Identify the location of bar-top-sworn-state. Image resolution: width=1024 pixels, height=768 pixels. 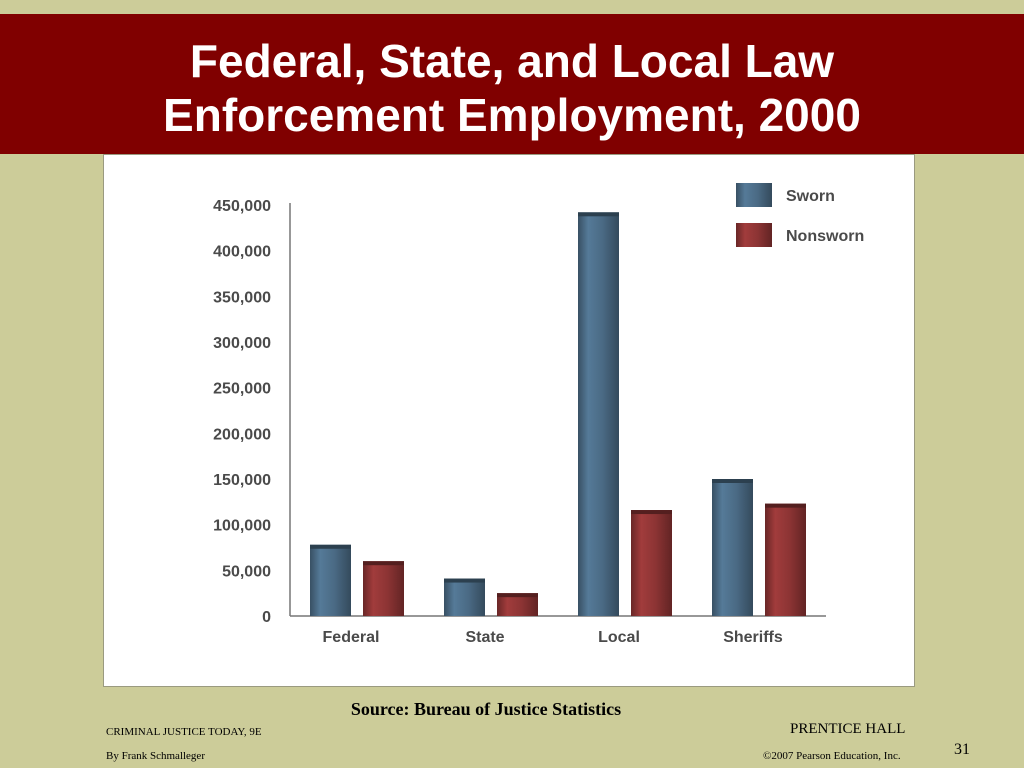
(464, 580).